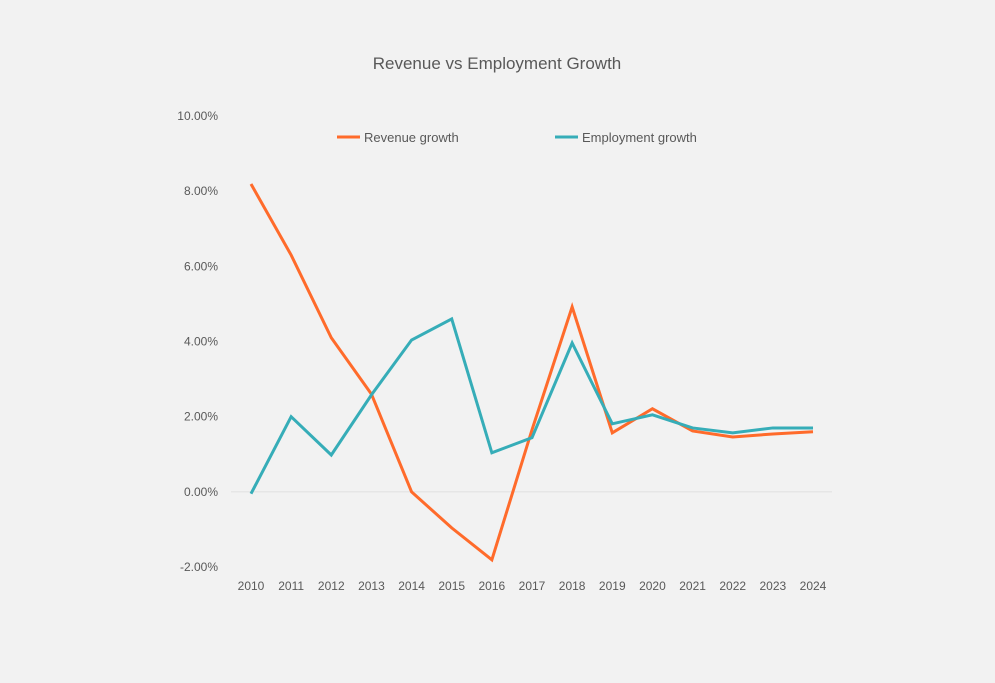 The width and height of the screenshot is (995, 683). What do you see at coordinates (201, 417) in the screenshot?
I see `y-tick-label: 2.00%` at bounding box center [201, 417].